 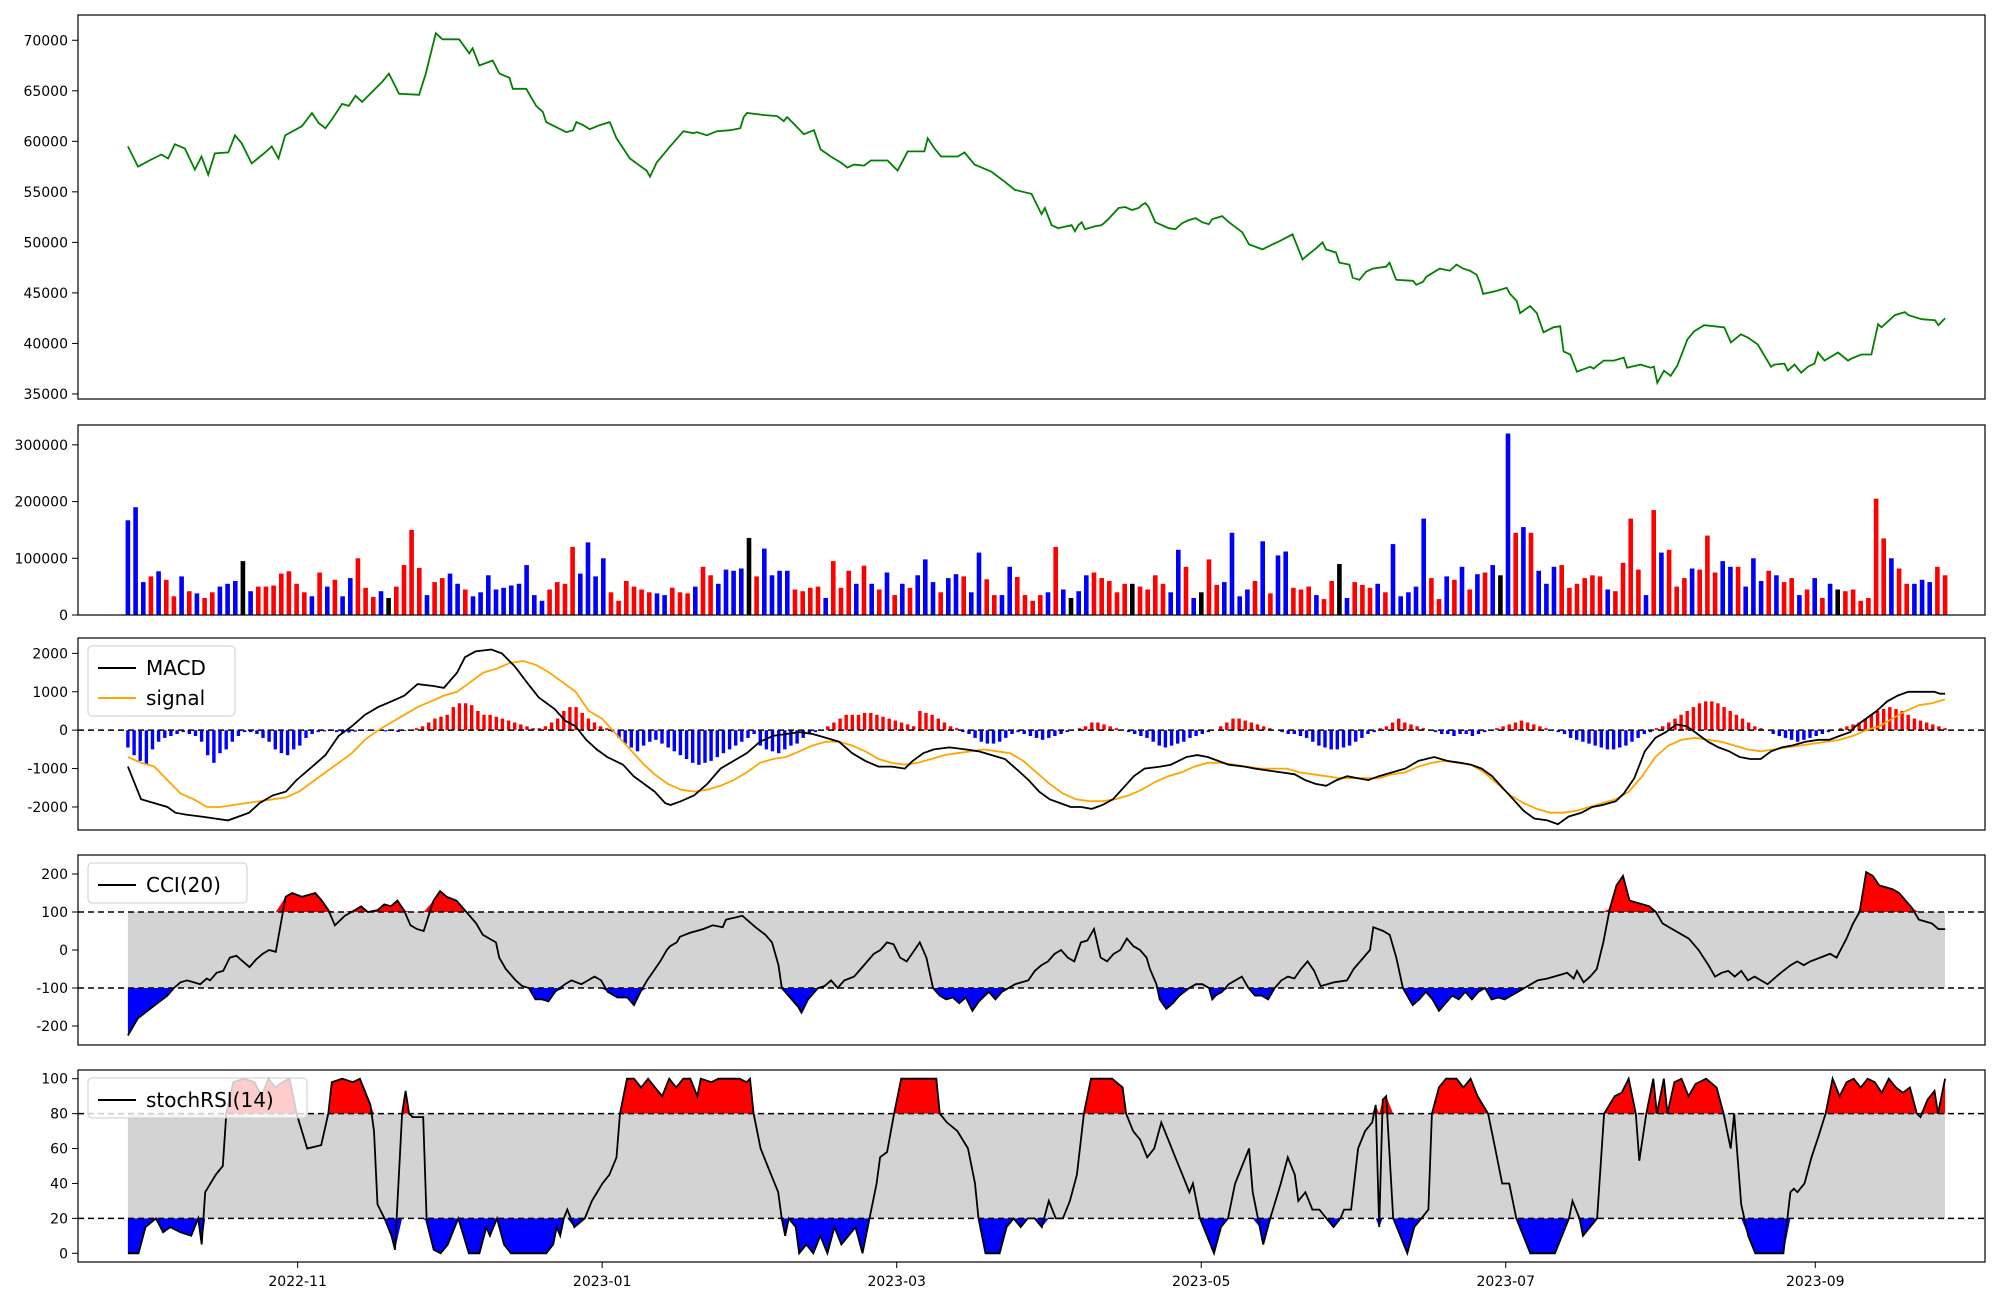 I want to click on stochrsi-legend, so click(x=197, y=1098).